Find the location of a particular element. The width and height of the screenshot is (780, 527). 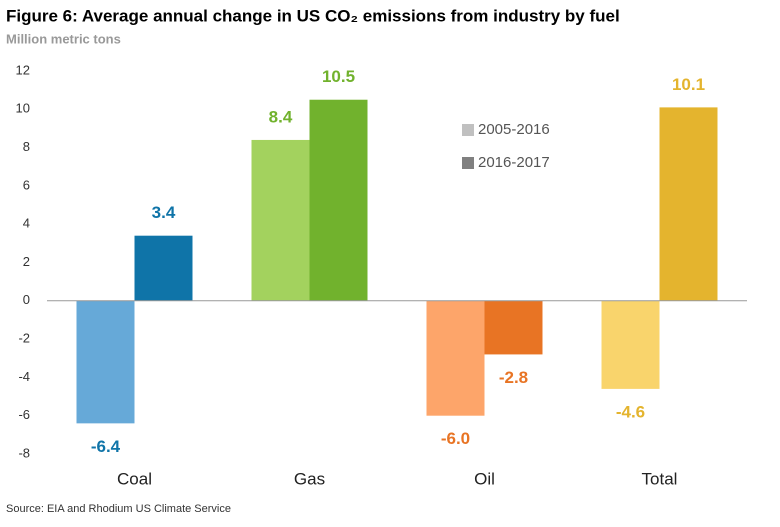

value-label: 10.5 is located at coordinates (338, 76).